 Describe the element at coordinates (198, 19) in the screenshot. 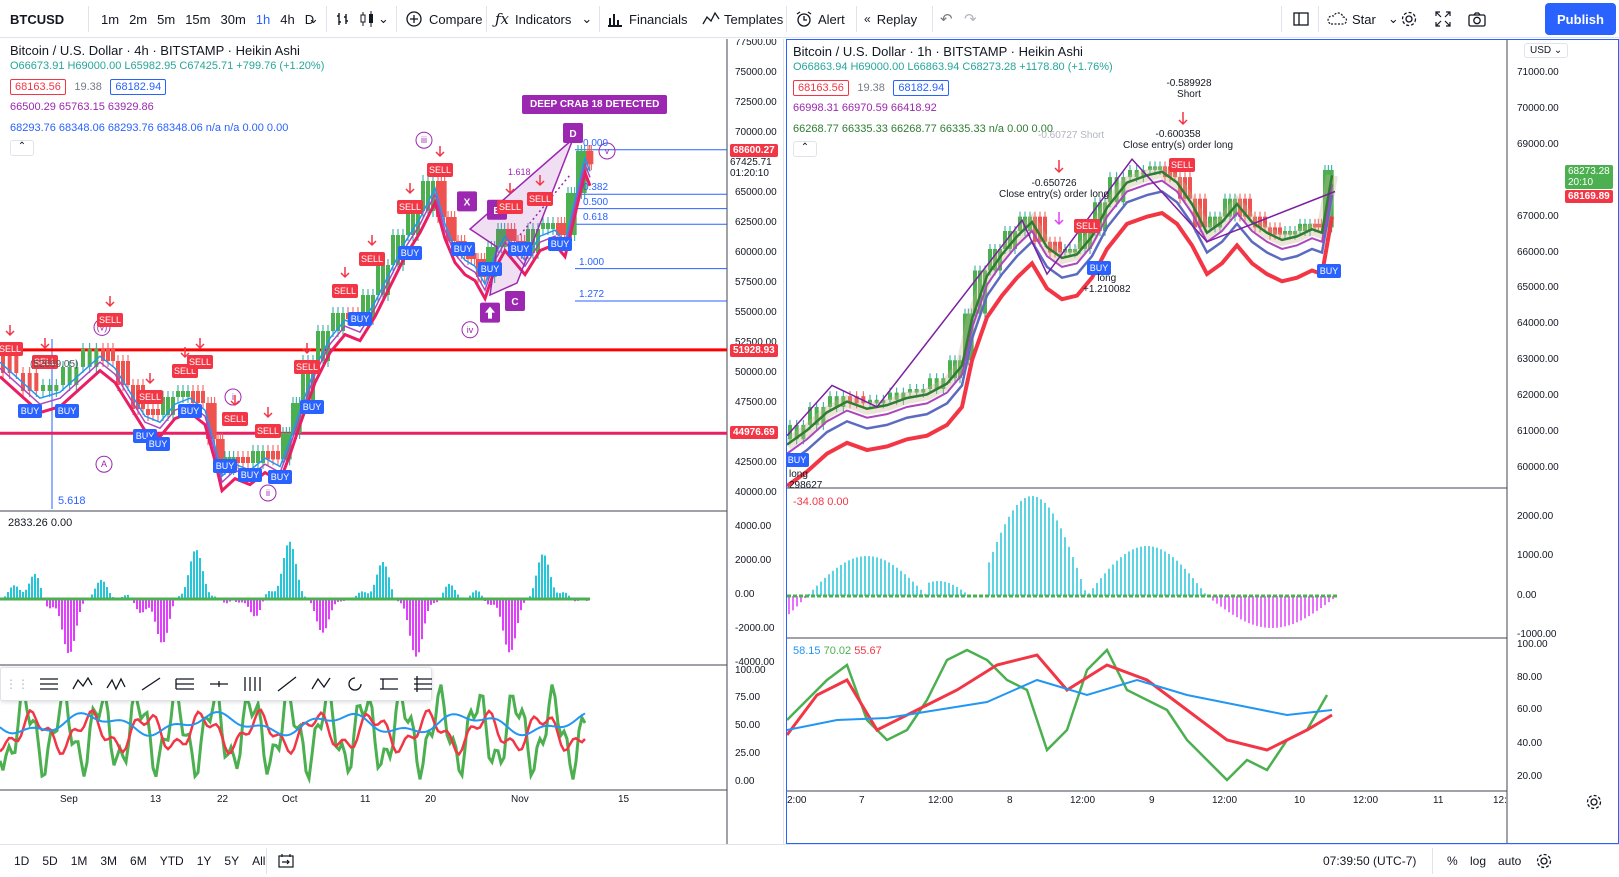

I see `interval-15m: 15m` at that location.